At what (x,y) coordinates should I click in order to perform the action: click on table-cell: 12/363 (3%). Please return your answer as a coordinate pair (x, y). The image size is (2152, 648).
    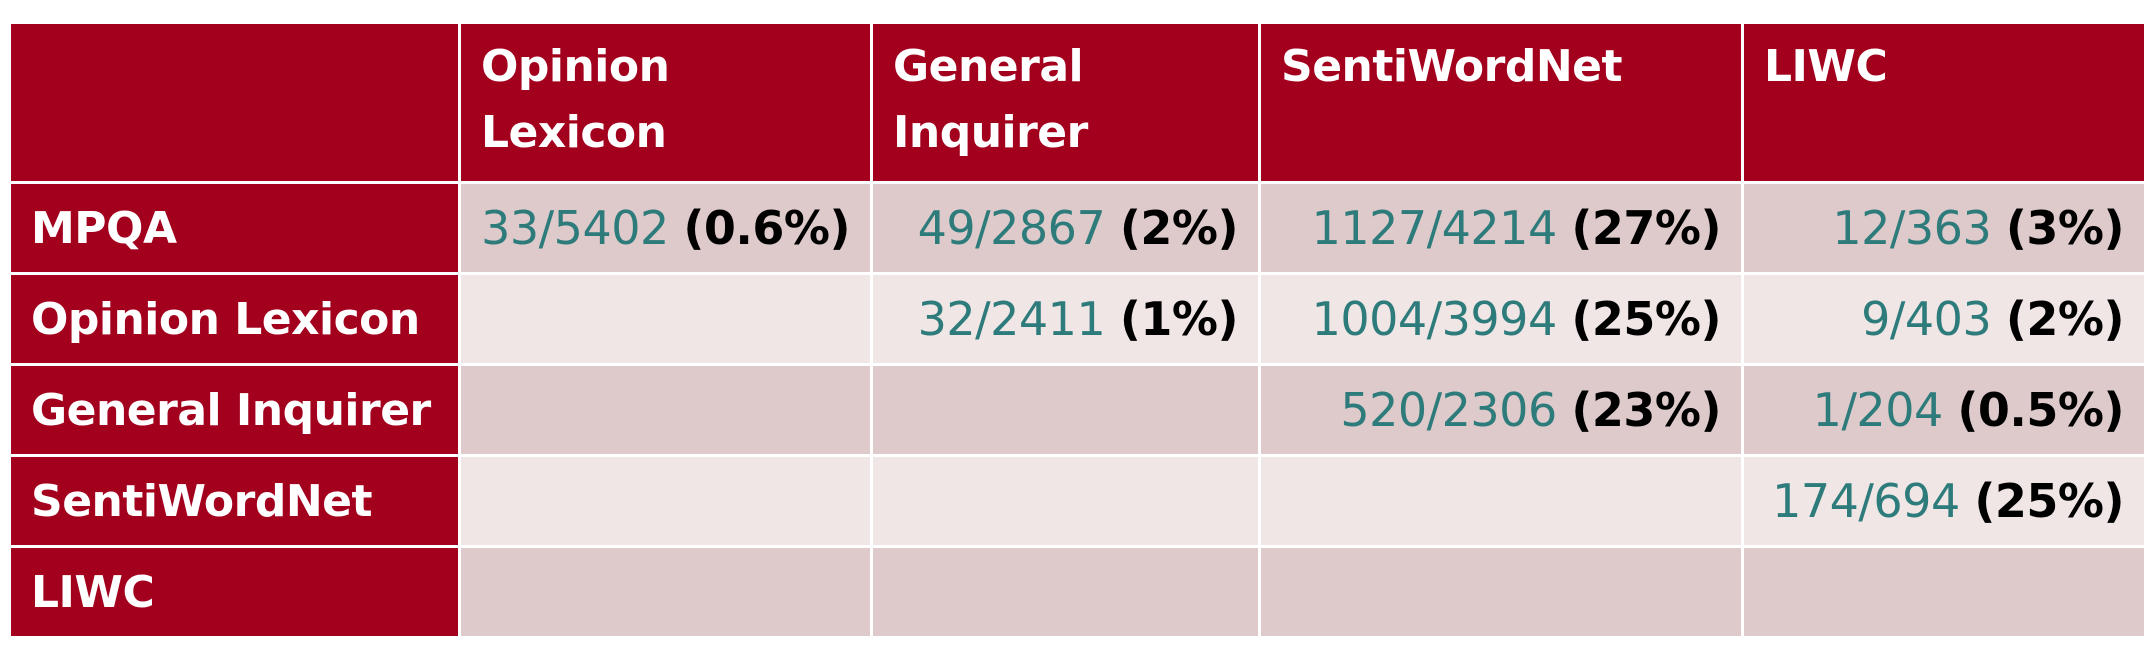
    Looking at the image, I should click on (1944, 228).